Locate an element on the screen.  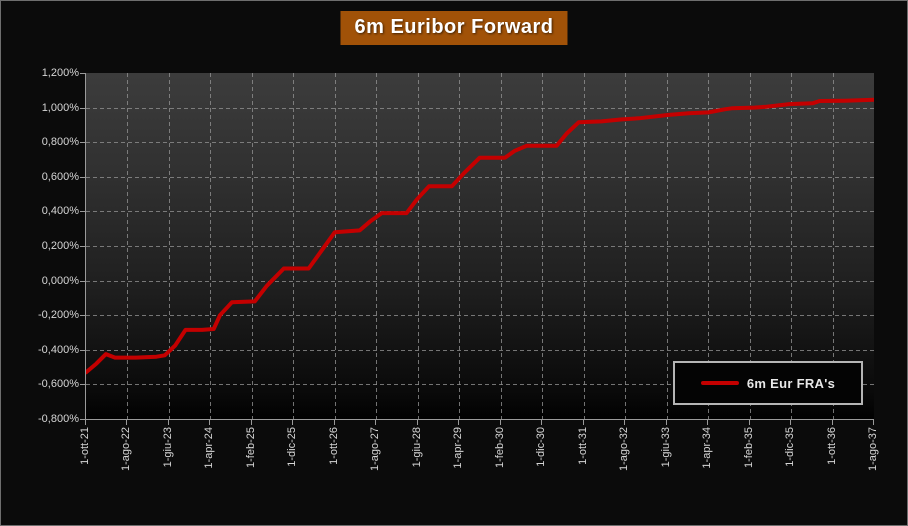
legend-series-label: 6m Eur FRA's is located at coordinates (791, 383).